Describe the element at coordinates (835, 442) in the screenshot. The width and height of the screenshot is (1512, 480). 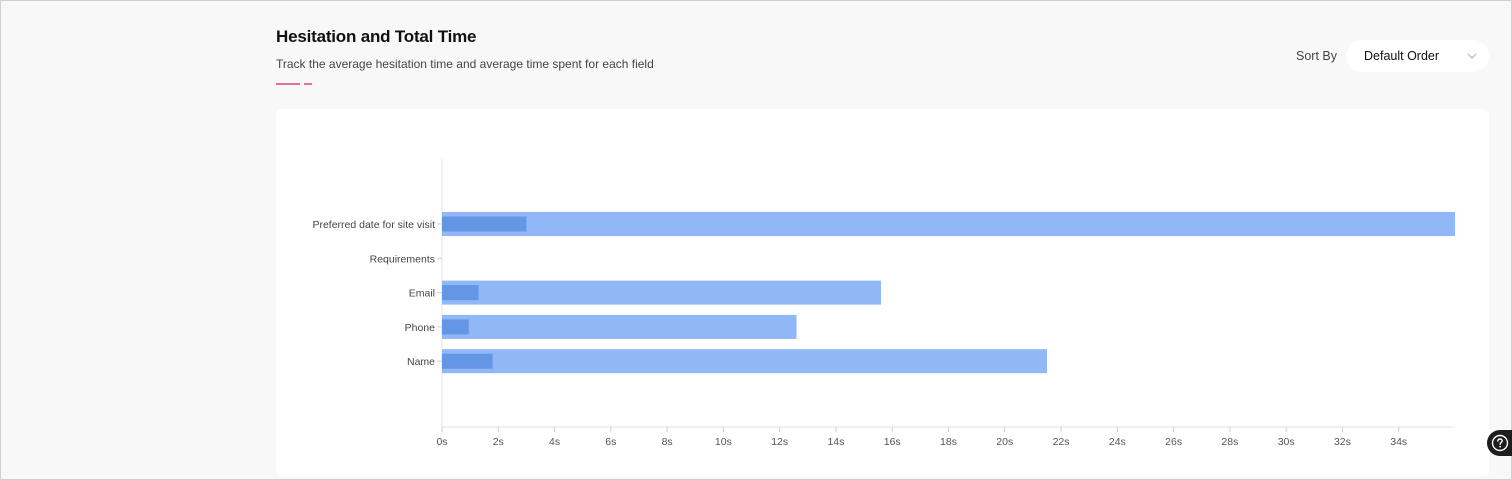
I see `x-tick-label: 14s` at that location.